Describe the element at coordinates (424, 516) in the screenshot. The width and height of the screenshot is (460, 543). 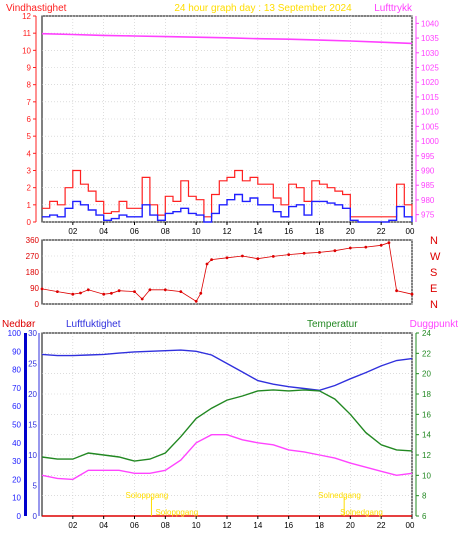
I see `temperature-tick-label: 6` at that location.